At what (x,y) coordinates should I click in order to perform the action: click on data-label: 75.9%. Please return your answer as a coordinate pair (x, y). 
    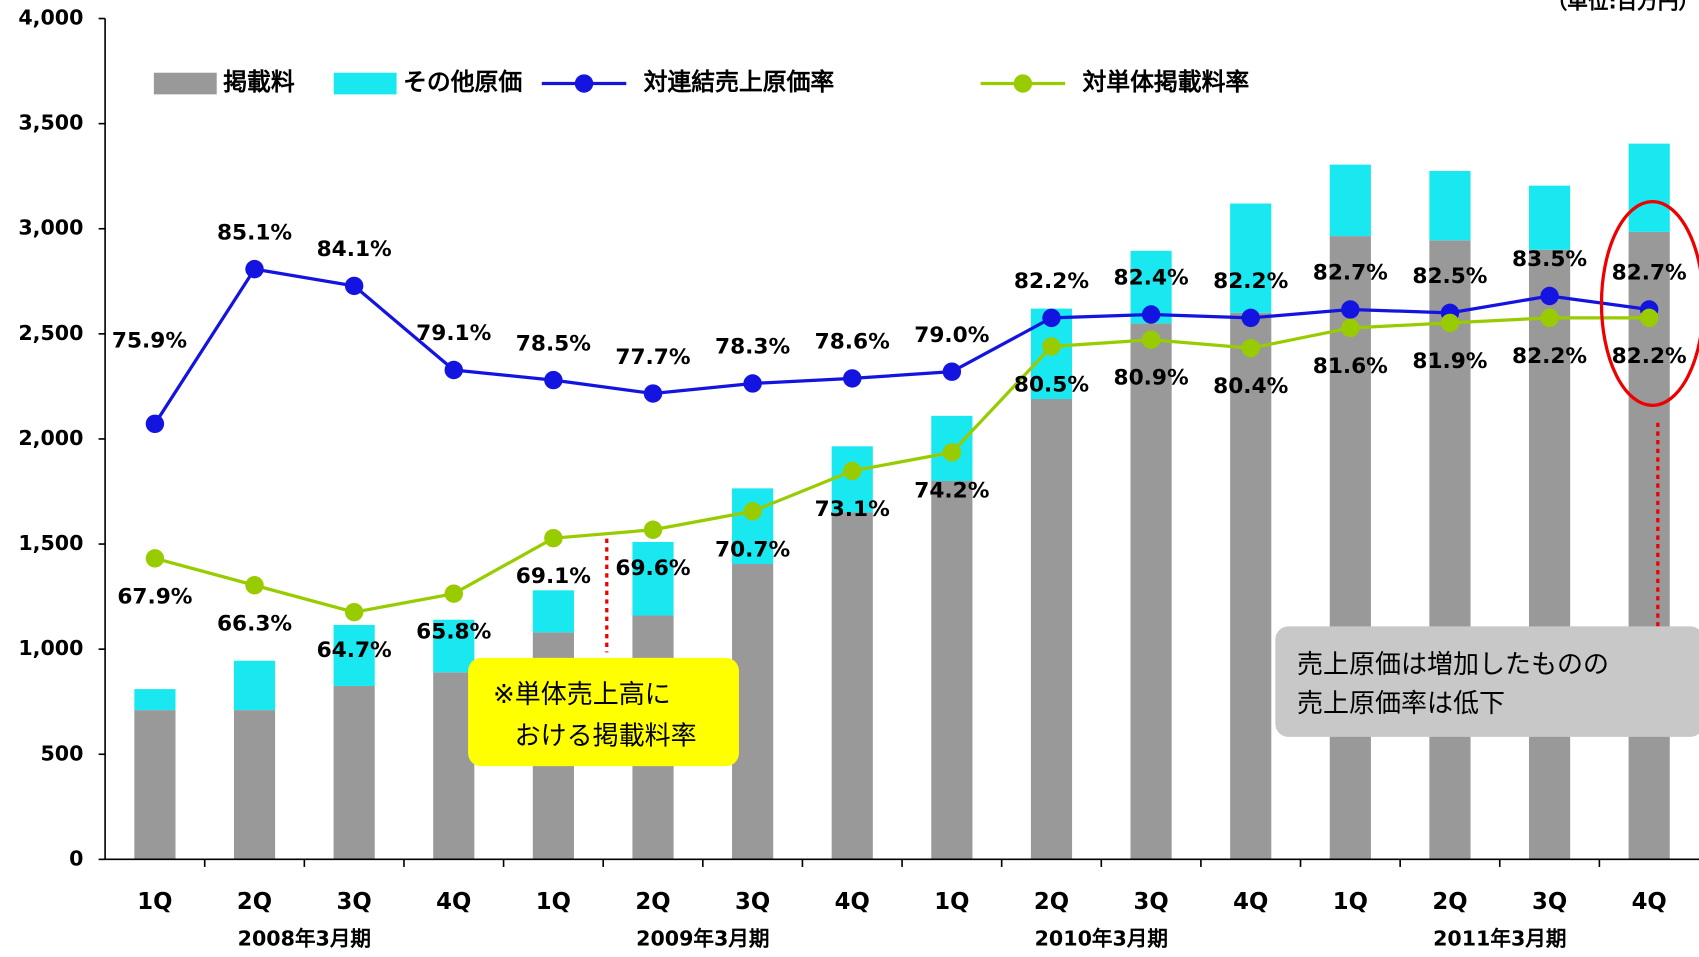
    Looking at the image, I should click on (149, 340).